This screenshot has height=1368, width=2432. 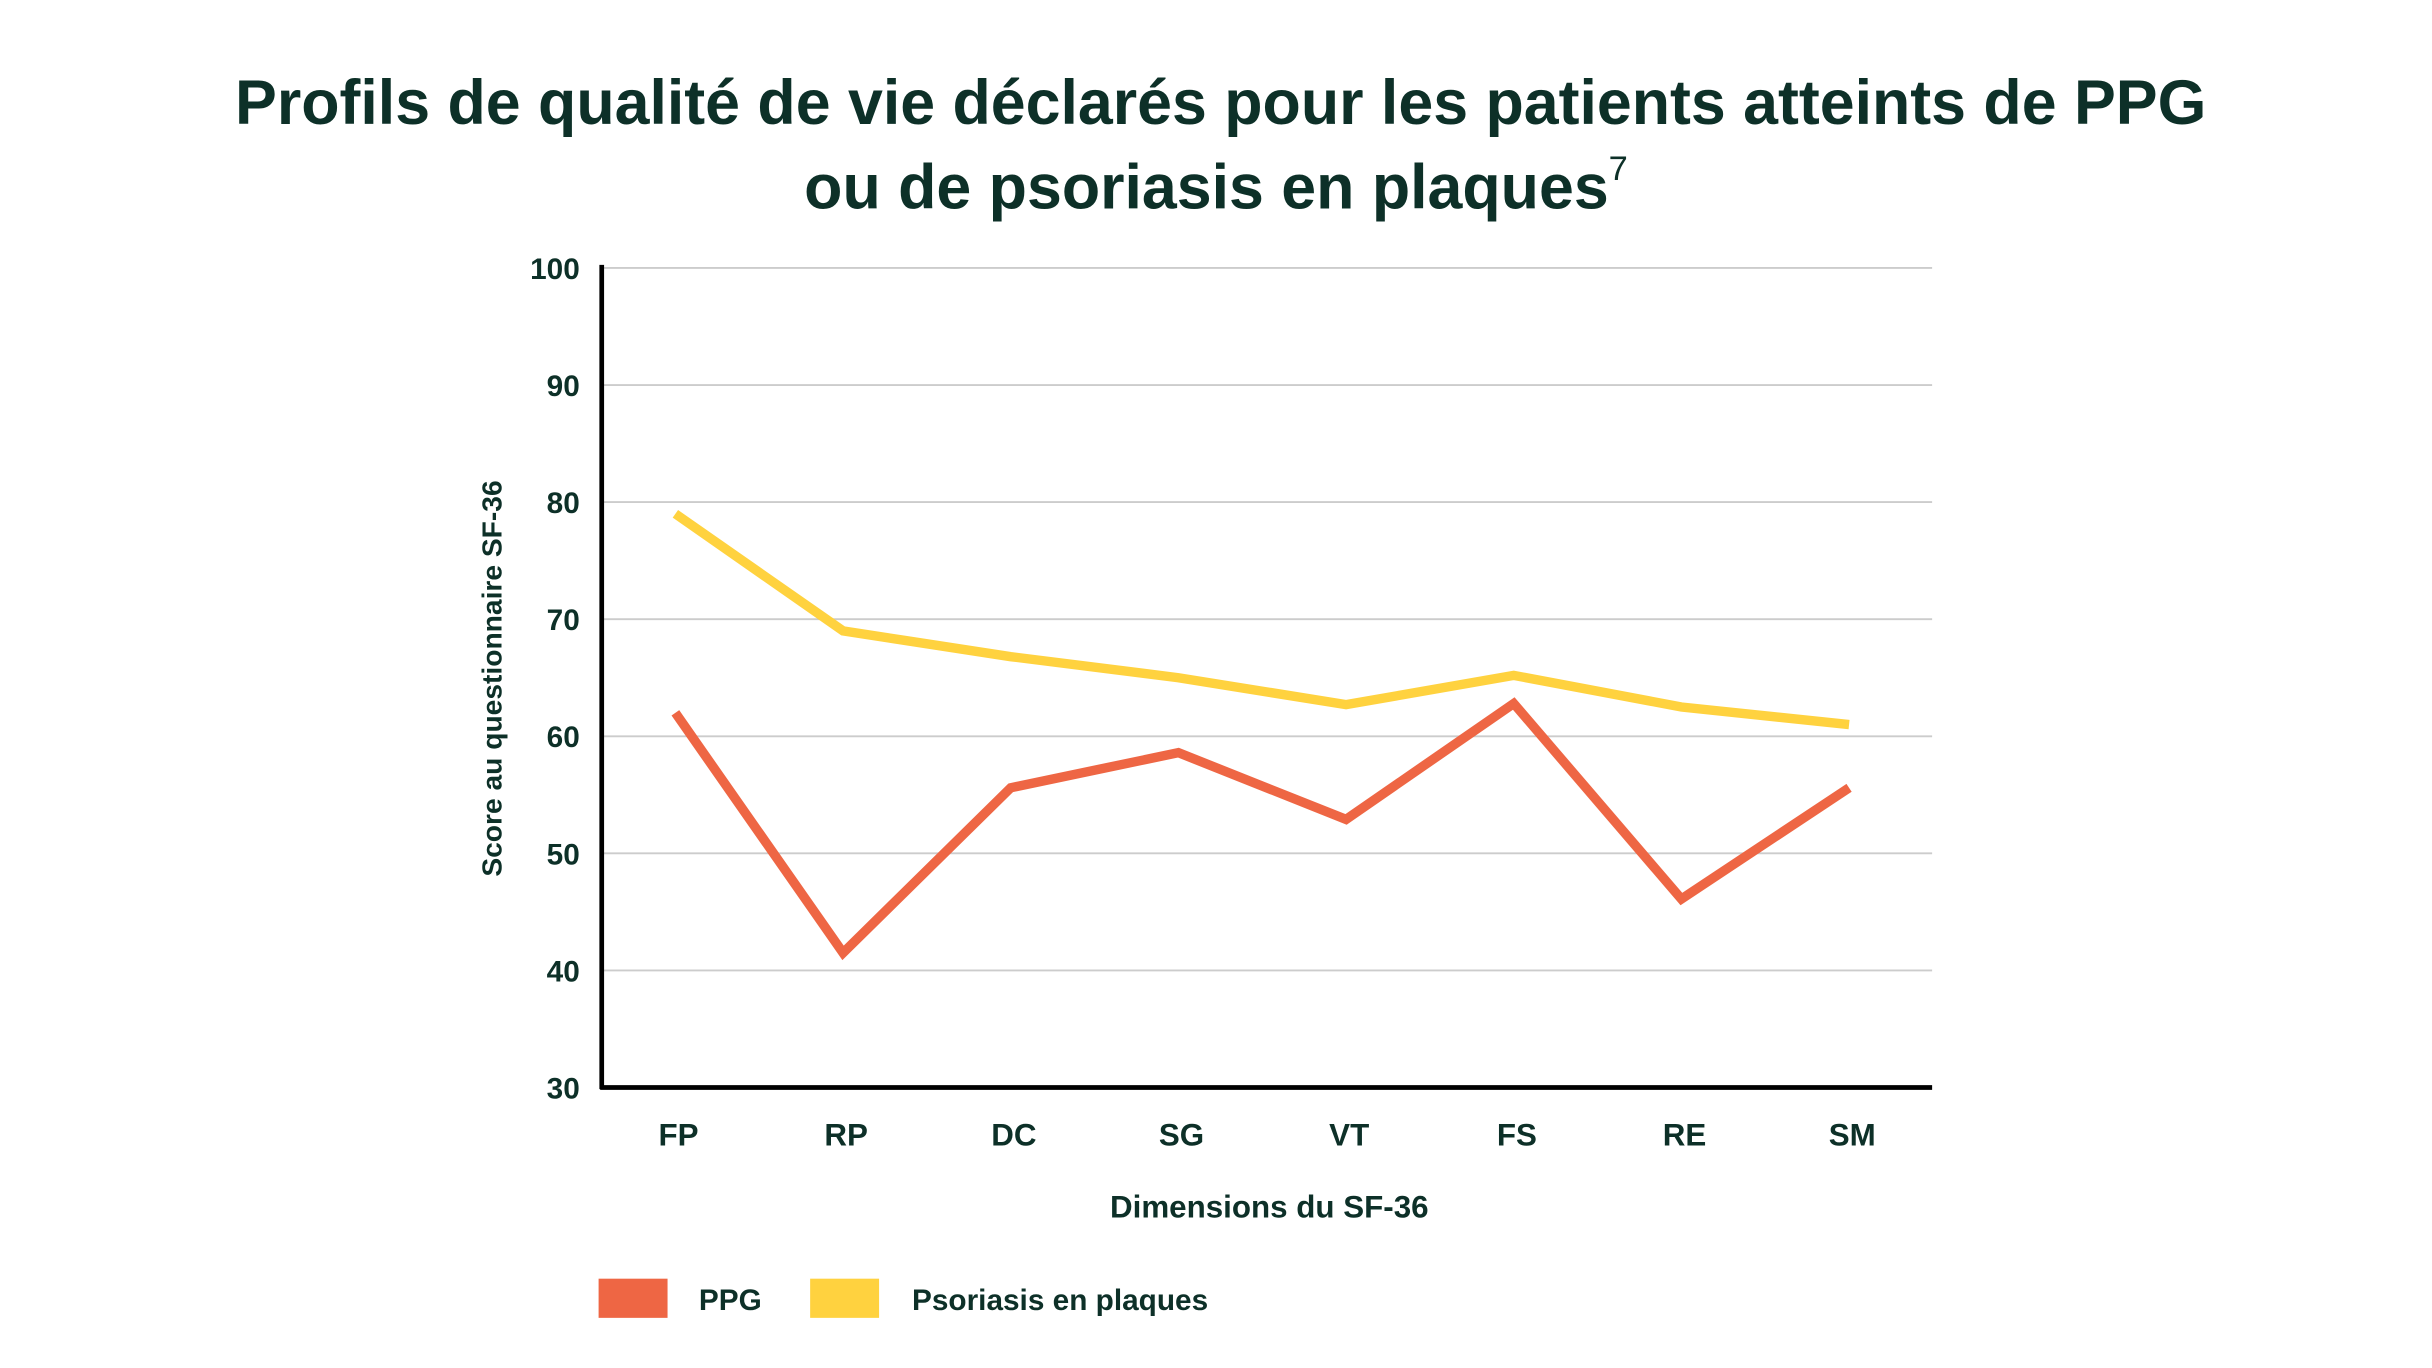 I want to click on x-tick-label: FS, so click(x=1517, y=1134).